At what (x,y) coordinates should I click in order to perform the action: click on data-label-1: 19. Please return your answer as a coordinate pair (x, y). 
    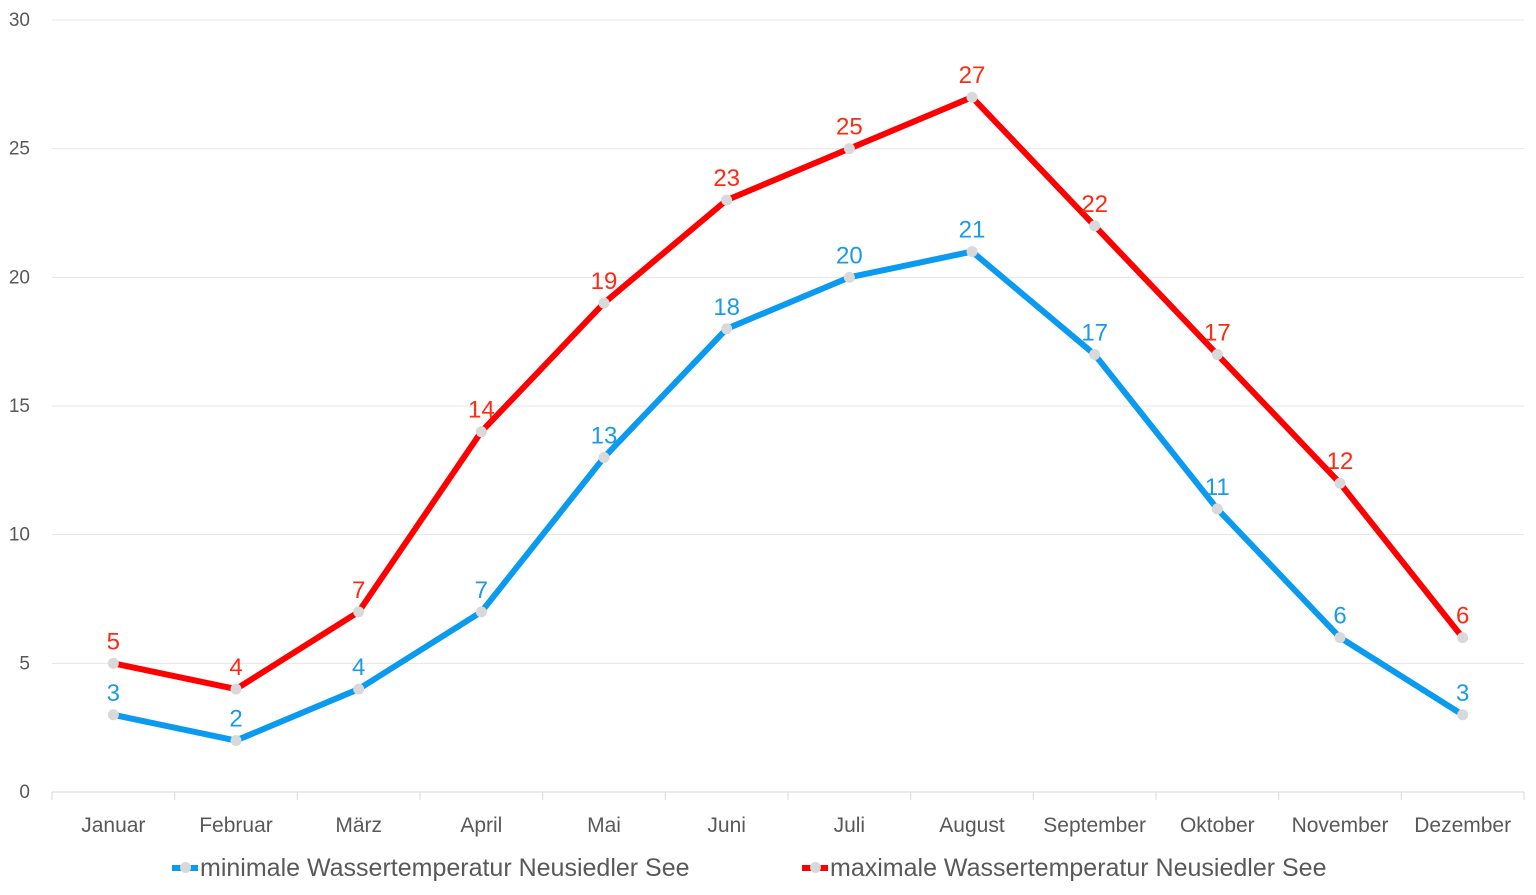
    Looking at the image, I should click on (604, 281).